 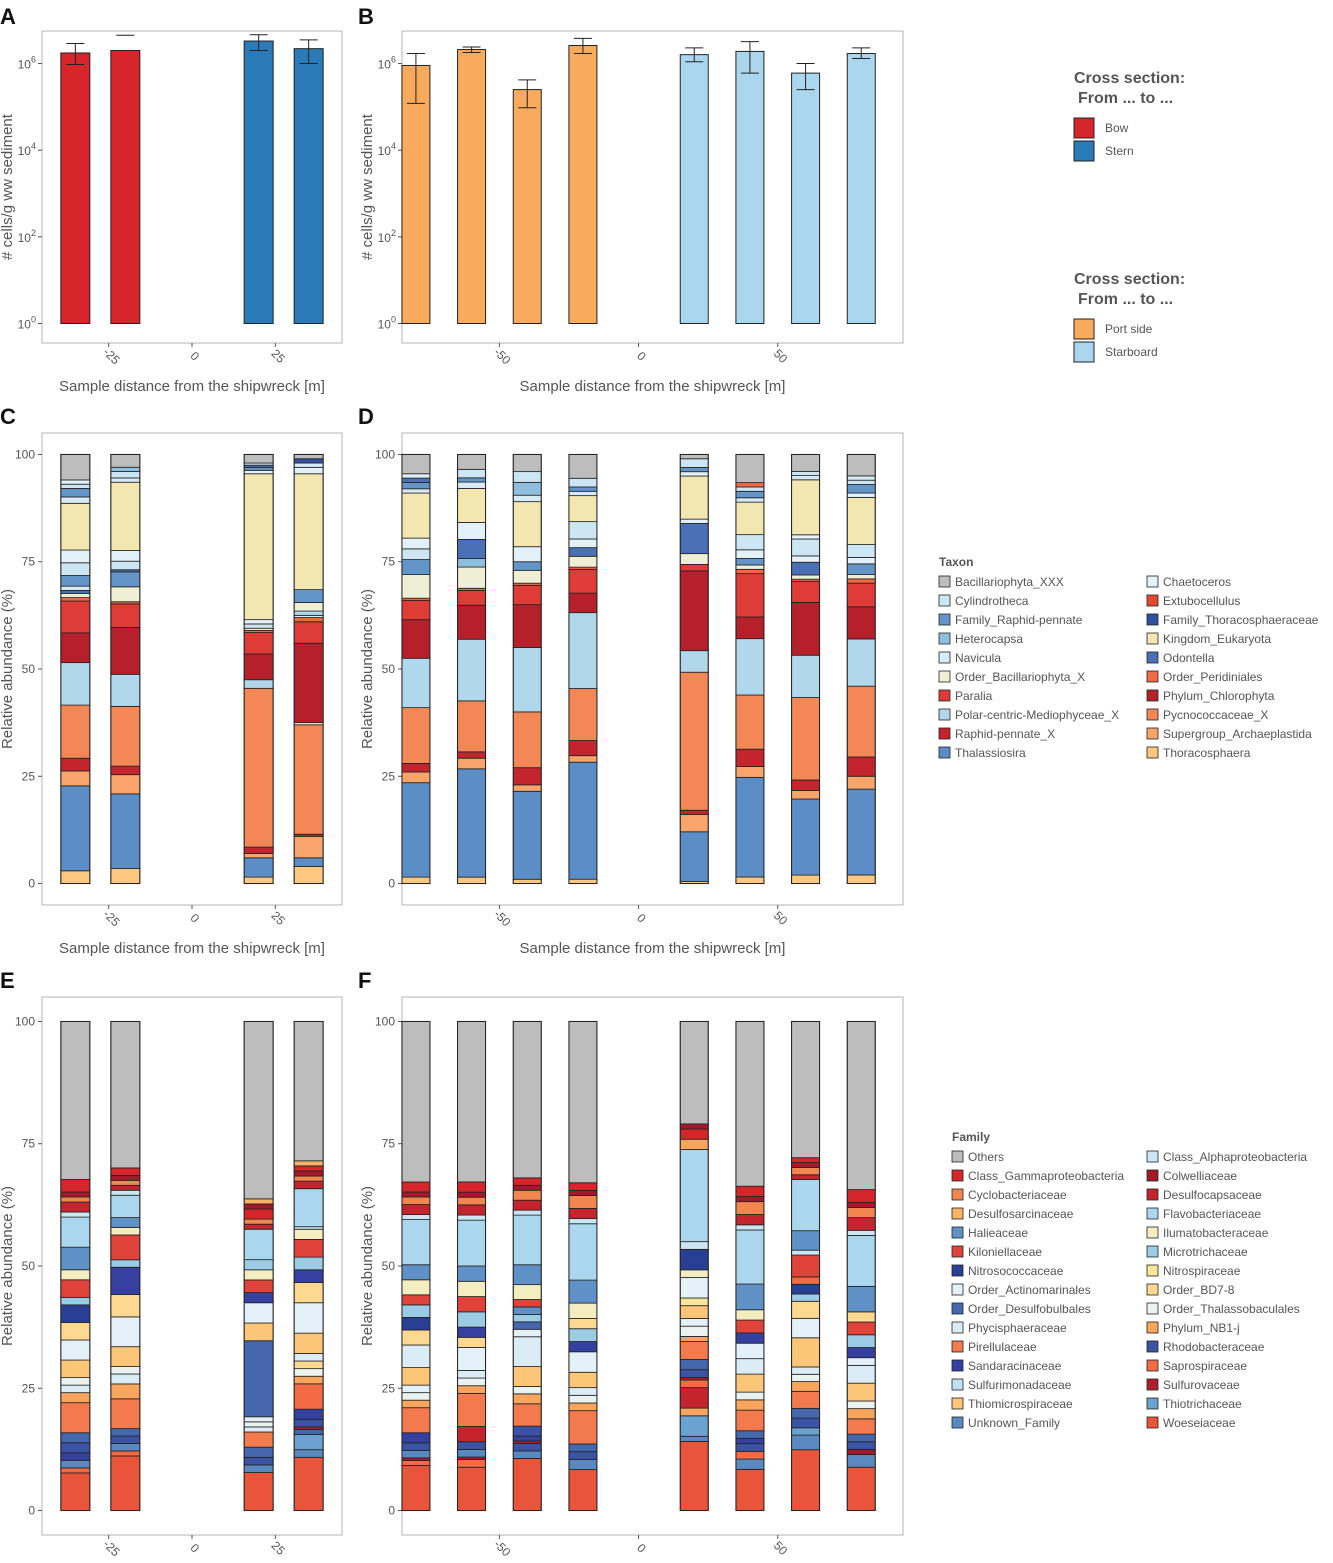 What do you see at coordinates (111, 918) in the screenshot?
I see `x-tick-label: -25` at bounding box center [111, 918].